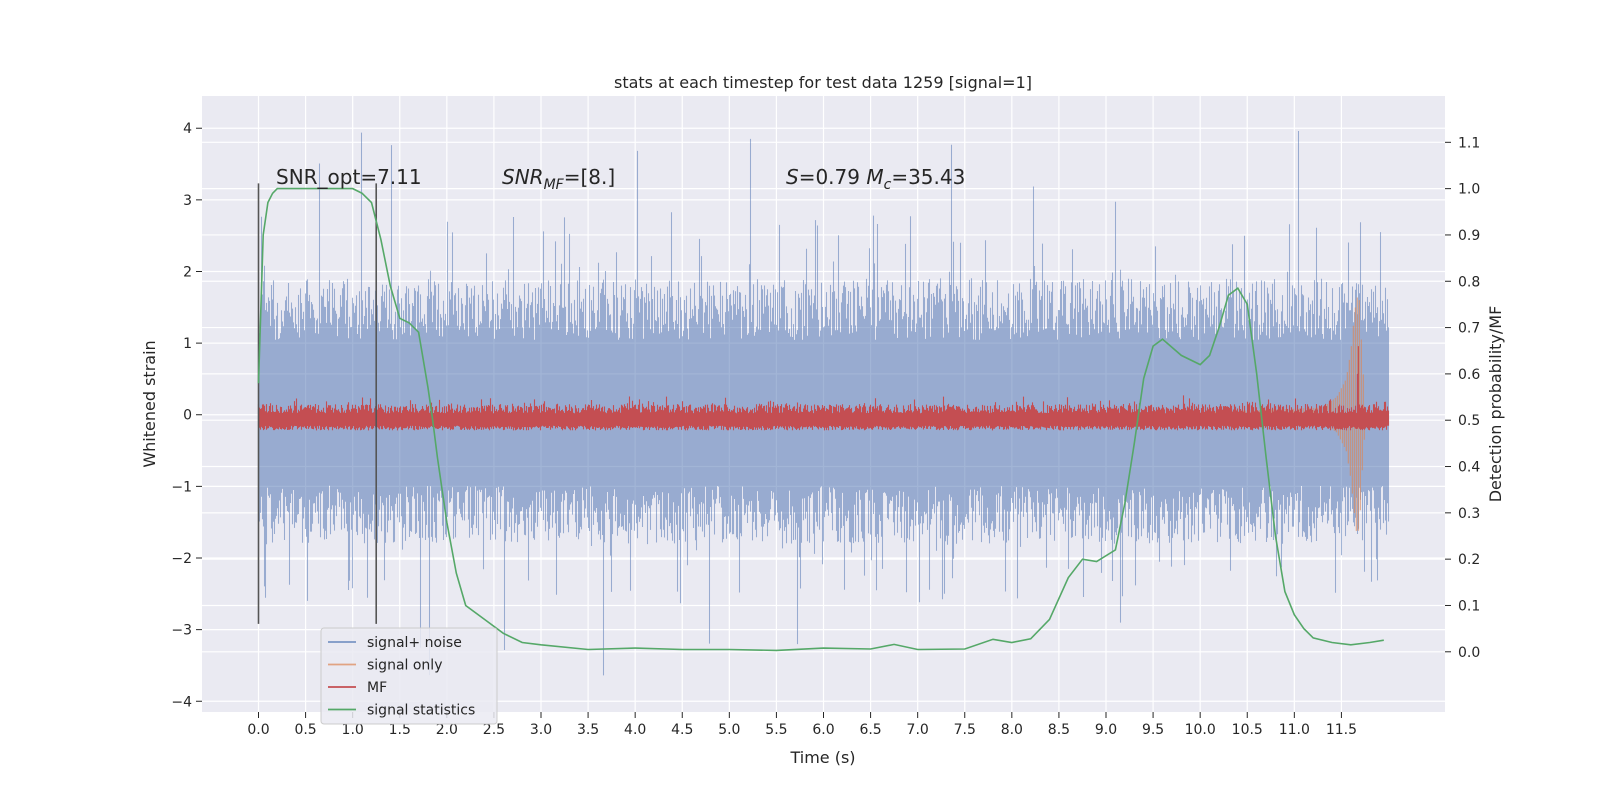 This screenshot has height=800, width=1600. What do you see at coordinates (823, 730) in the screenshot?
I see `x-tick-label: 6.0` at bounding box center [823, 730].